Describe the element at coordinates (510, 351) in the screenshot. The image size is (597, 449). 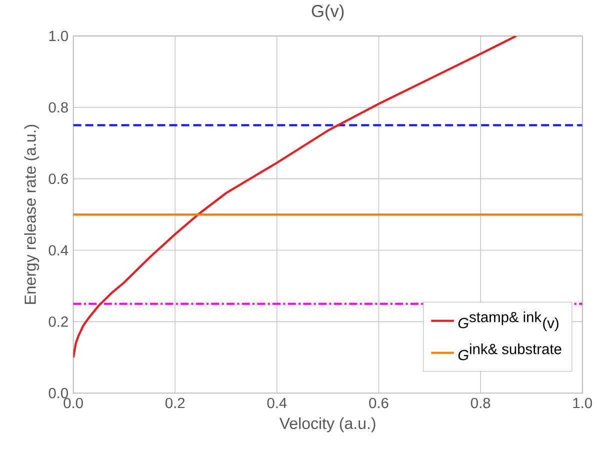
I see `legend-label: $\textit{G}^{\textrm{ink\& substrate}}$` at that location.